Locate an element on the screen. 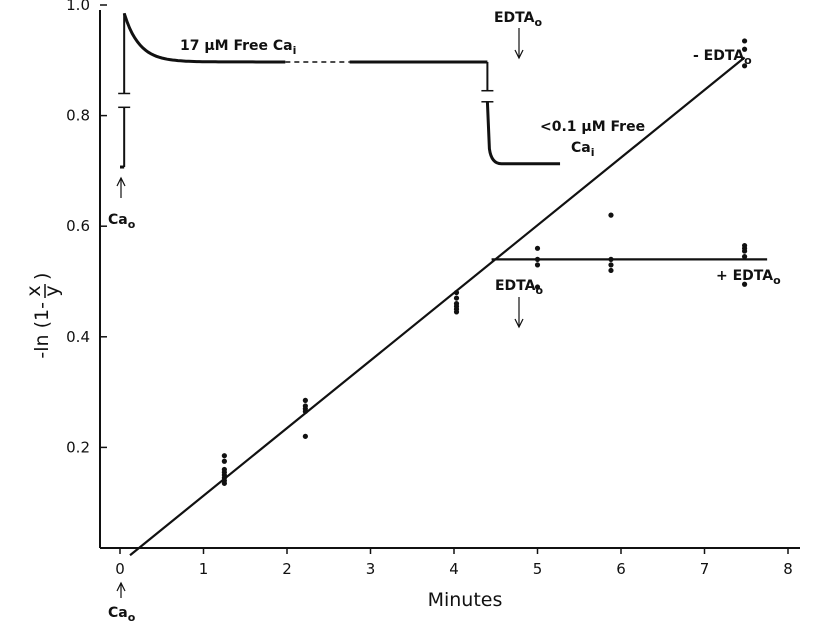 The height and width of the screenshot is (627, 838). plus-edta-label: + EDTAo is located at coordinates (748, 277).